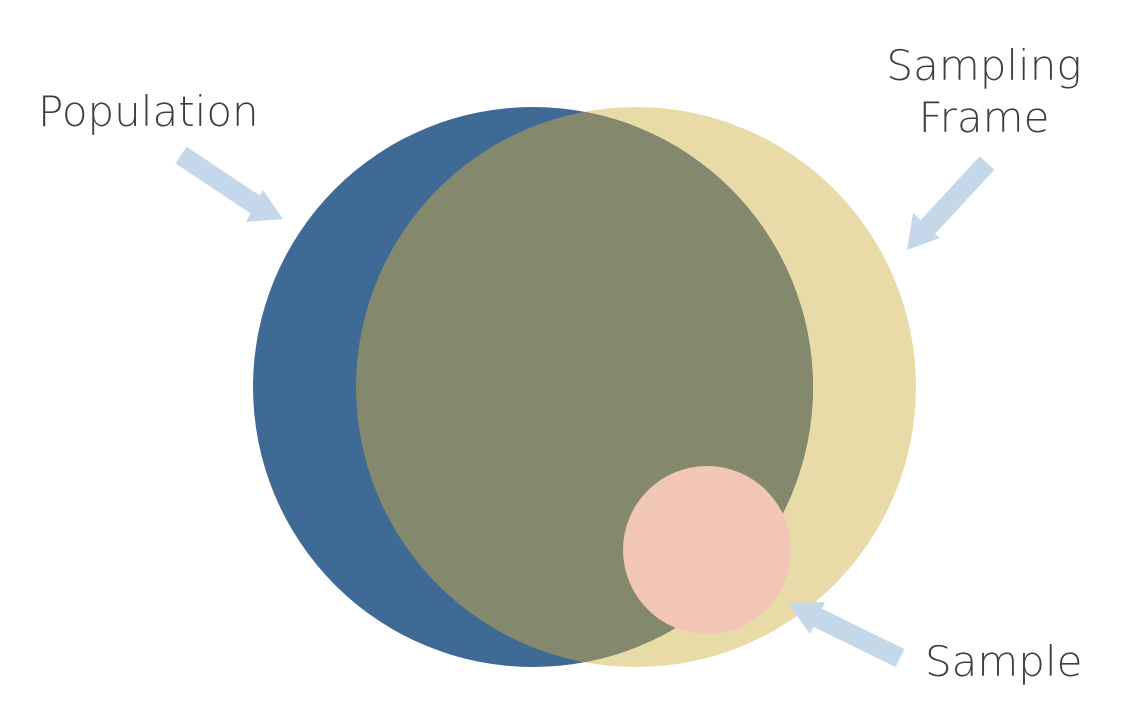 The height and width of the screenshot is (716, 1138). Describe the element at coordinates (148, 111) in the screenshot. I see `population-label: Population` at that location.